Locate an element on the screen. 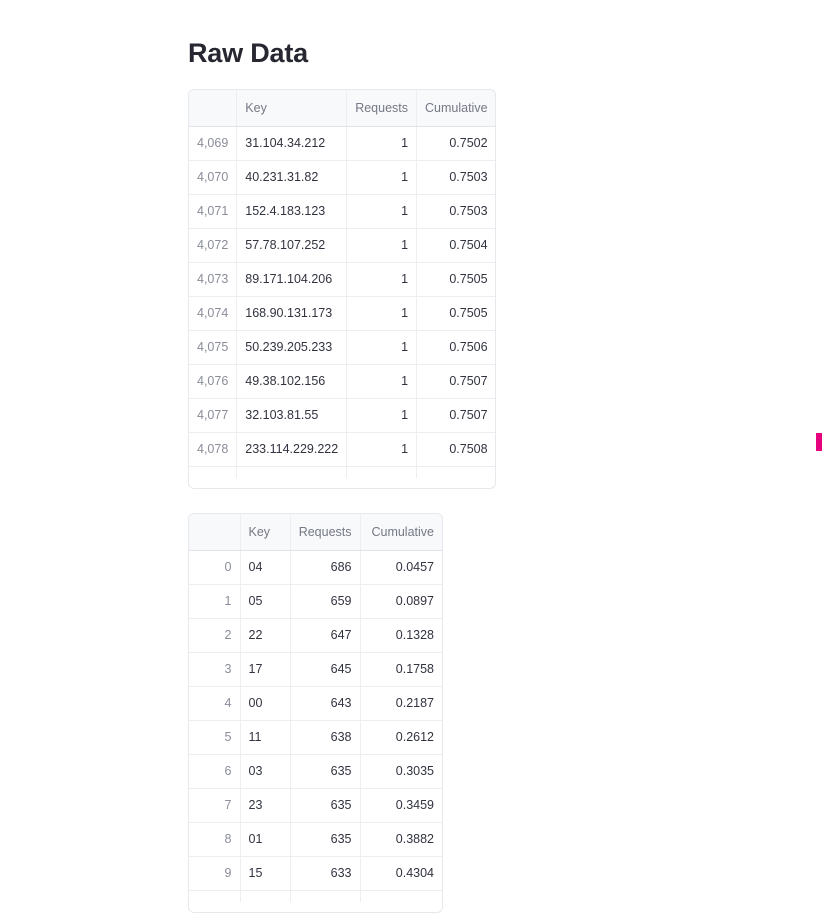 The image size is (822, 914). cell-index: 1 is located at coordinates (215, 601).